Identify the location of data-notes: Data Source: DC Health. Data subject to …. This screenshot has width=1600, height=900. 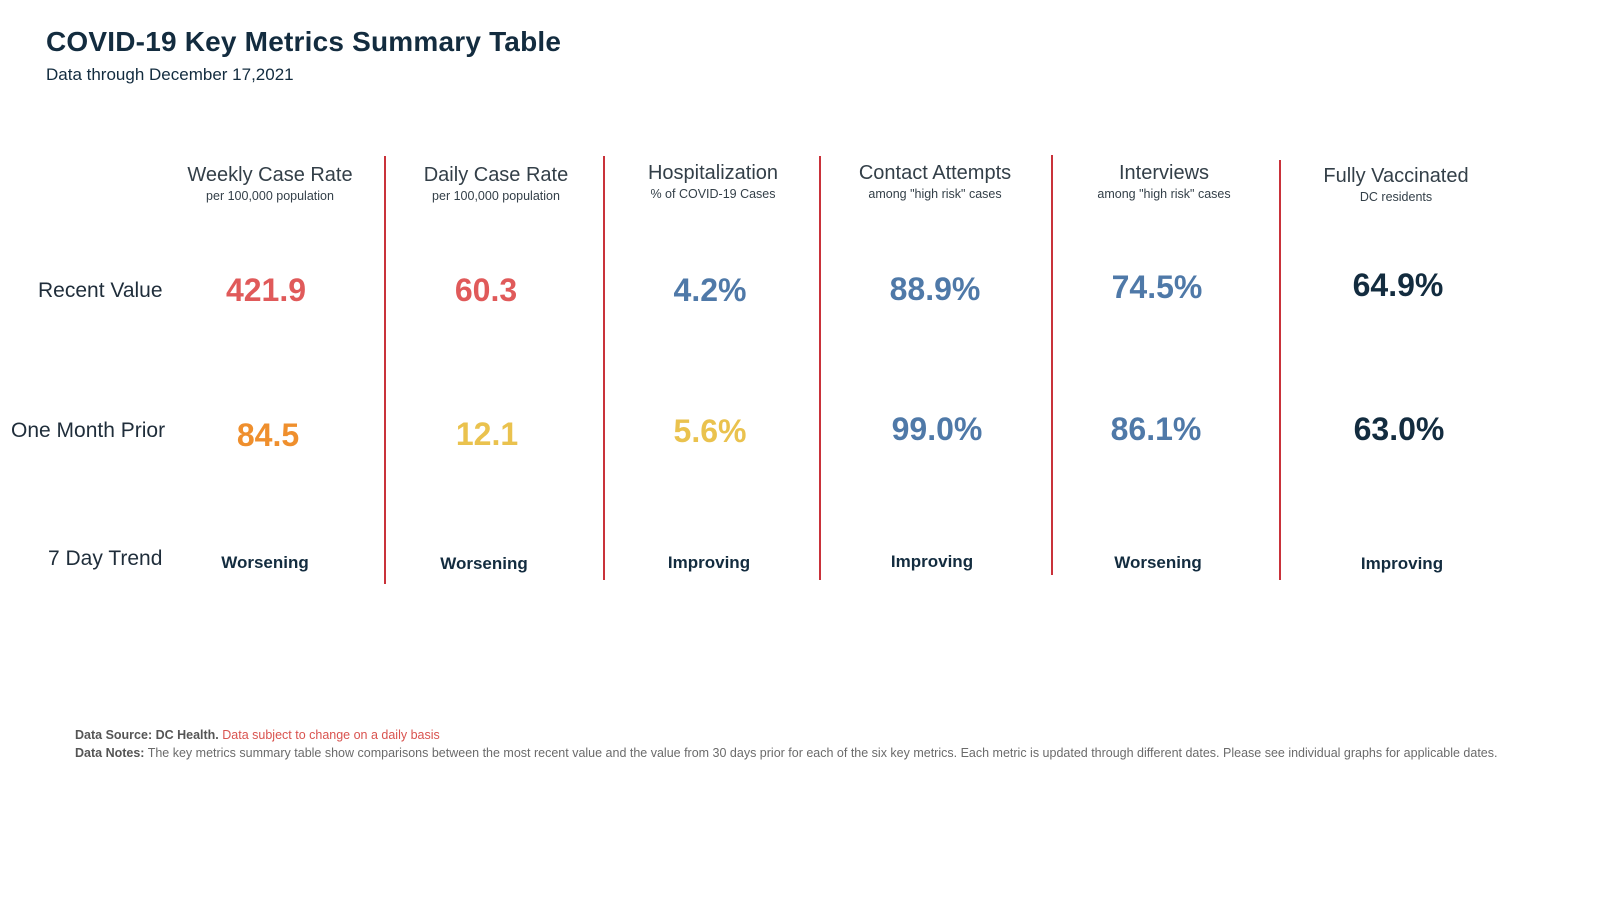
(805, 744).